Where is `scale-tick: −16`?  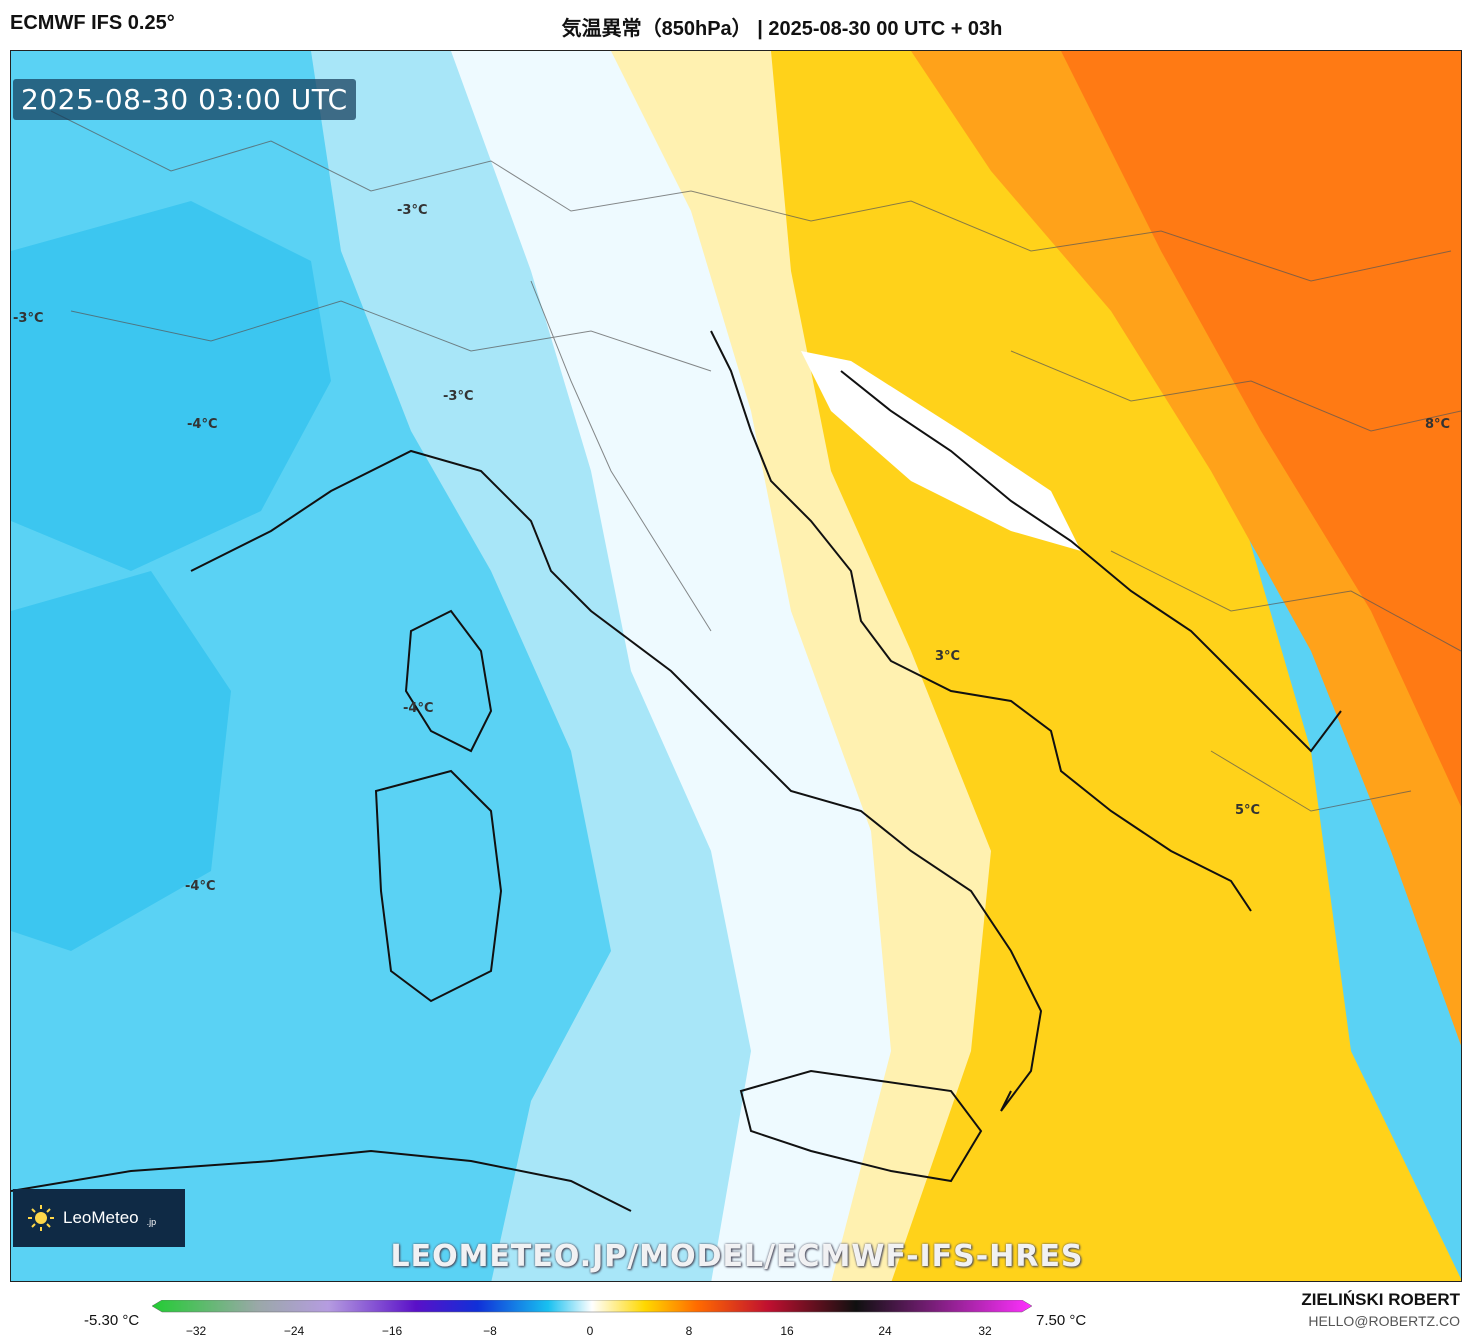
scale-tick: −16 is located at coordinates (392, 1331).